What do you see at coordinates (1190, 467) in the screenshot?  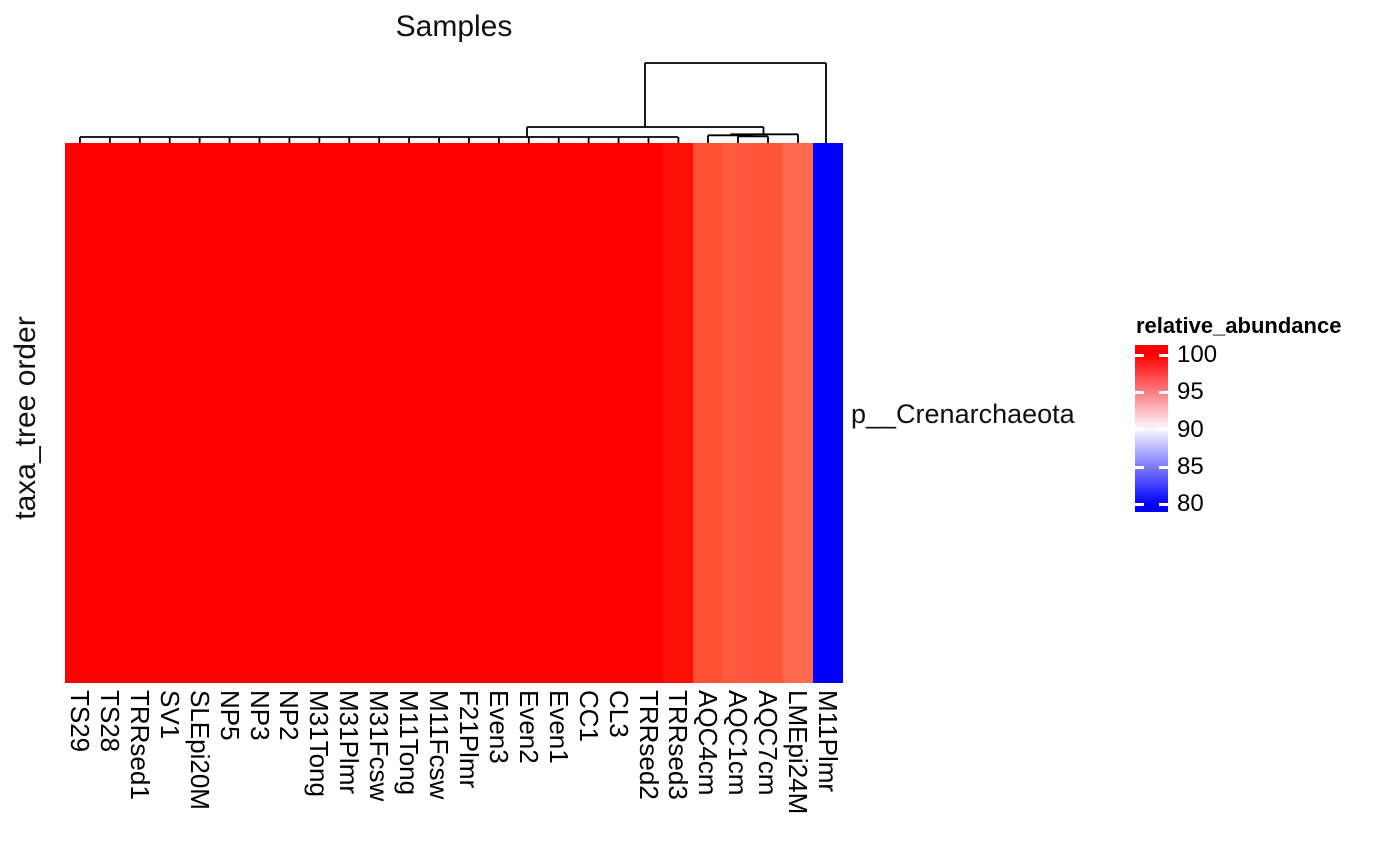 I see `legend-tick-label: 85` at bounding box center [1190, 467].